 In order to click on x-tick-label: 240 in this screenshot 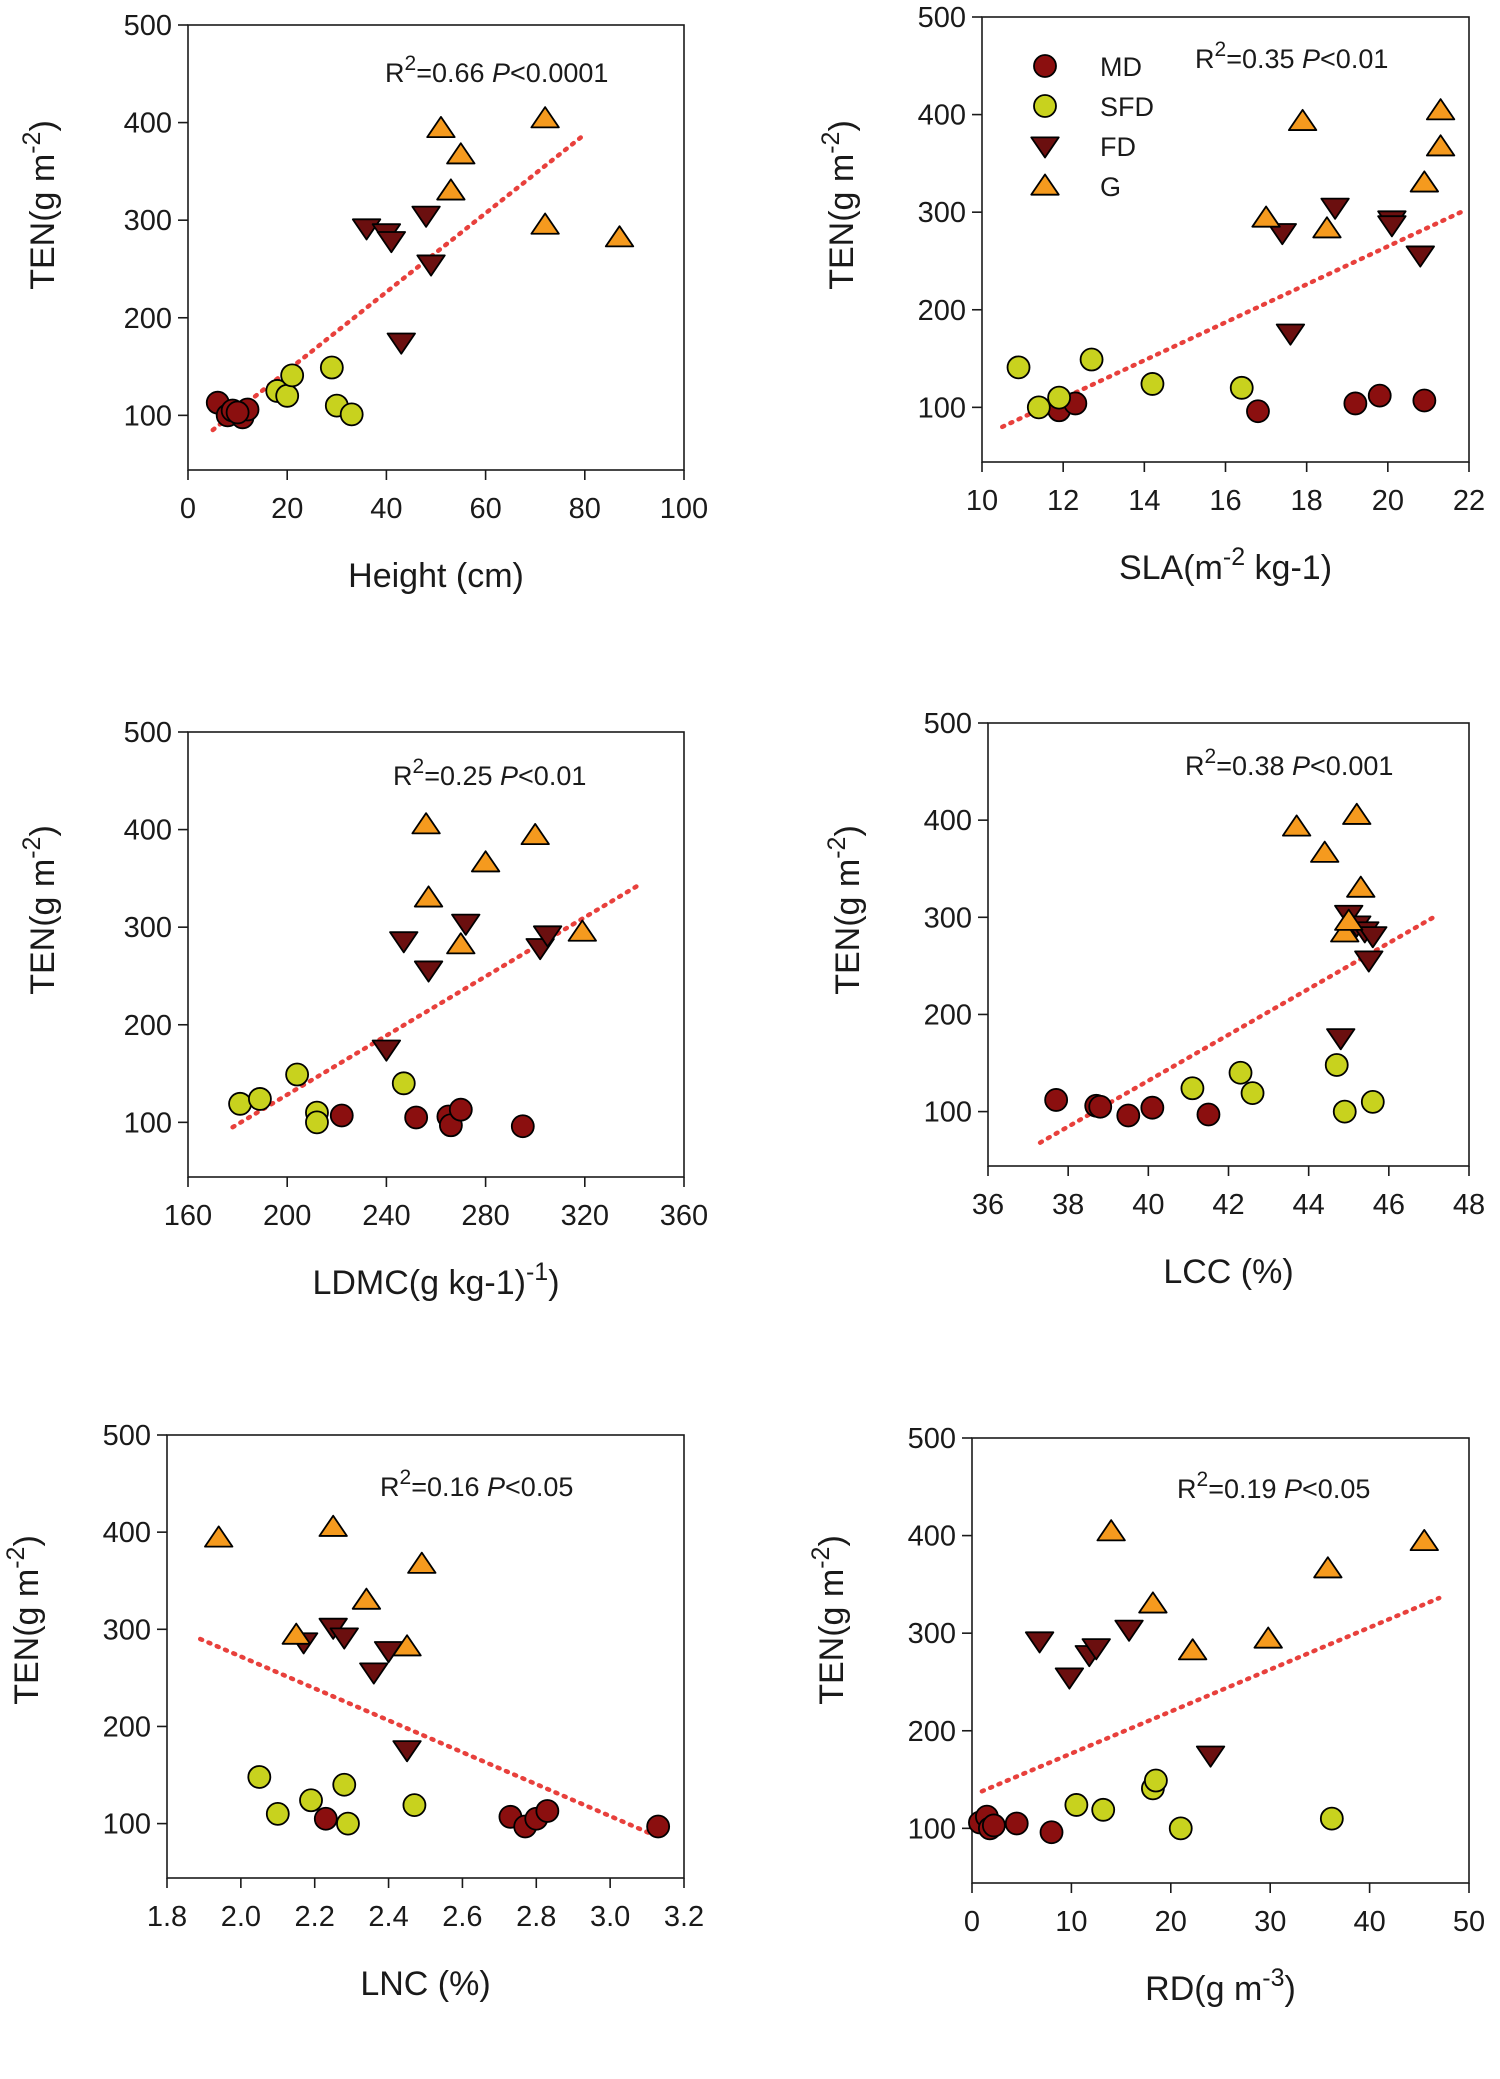, I will do `click(386, 1216)`.